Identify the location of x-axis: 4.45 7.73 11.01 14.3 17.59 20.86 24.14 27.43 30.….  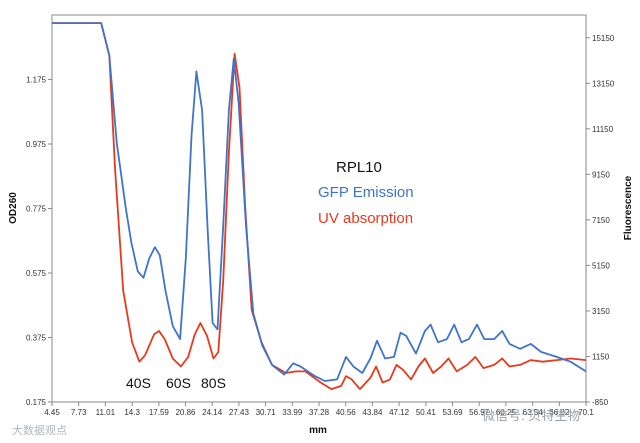
(319, 409).